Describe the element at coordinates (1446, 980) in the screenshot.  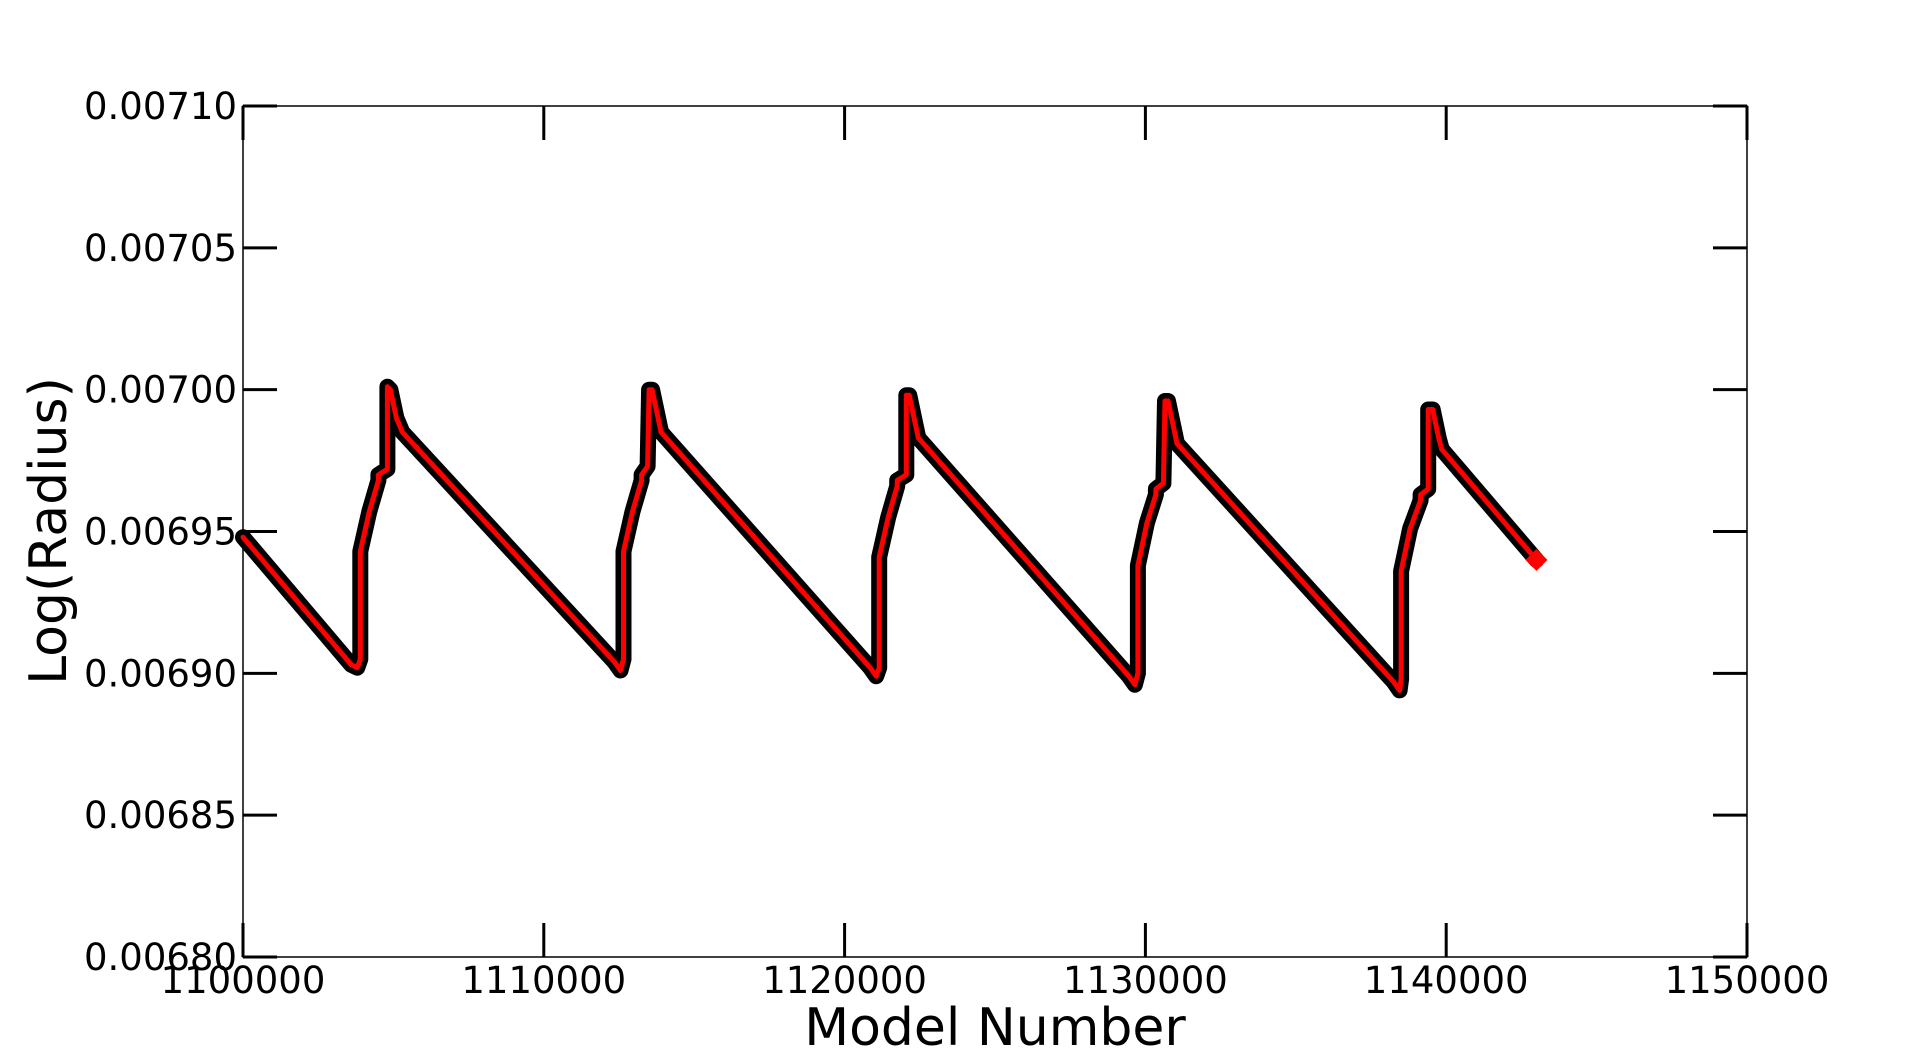
I see `x-tick-label: 1140000` at that location.